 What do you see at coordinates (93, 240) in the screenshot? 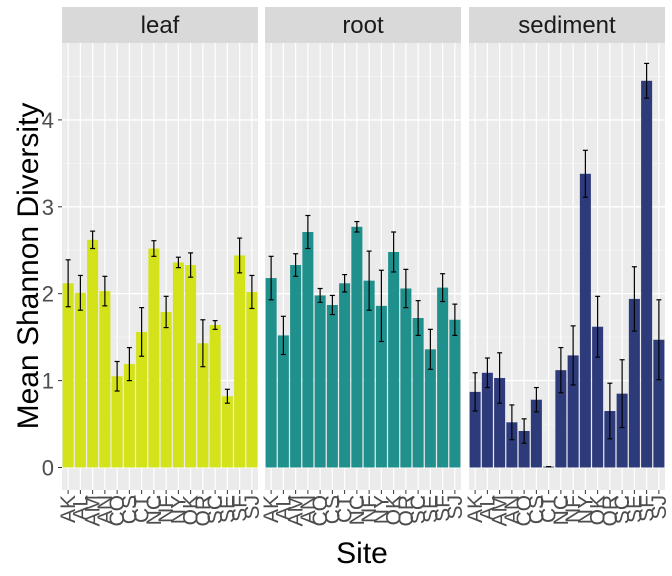
I see `error-bar-leaf-AM` at bounding box center [93, 240].